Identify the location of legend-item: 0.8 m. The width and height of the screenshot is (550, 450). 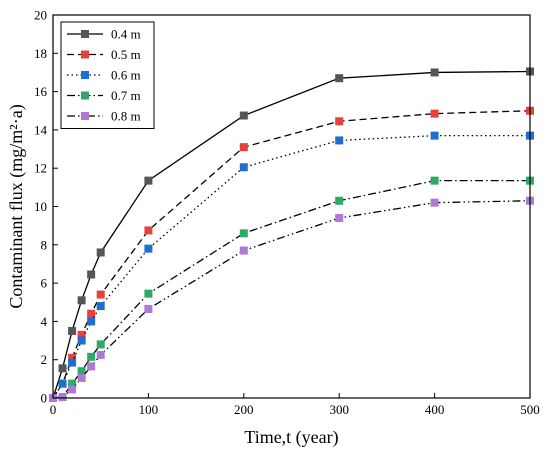
(104, 116).